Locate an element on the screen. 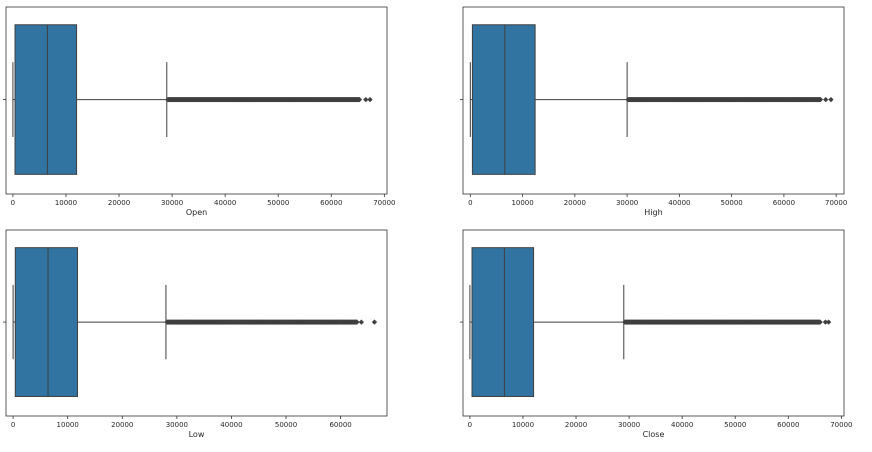 The height and width of the screenshot is (452, 872). x-axis-label-low: Low is located at coordinates (197, 434).